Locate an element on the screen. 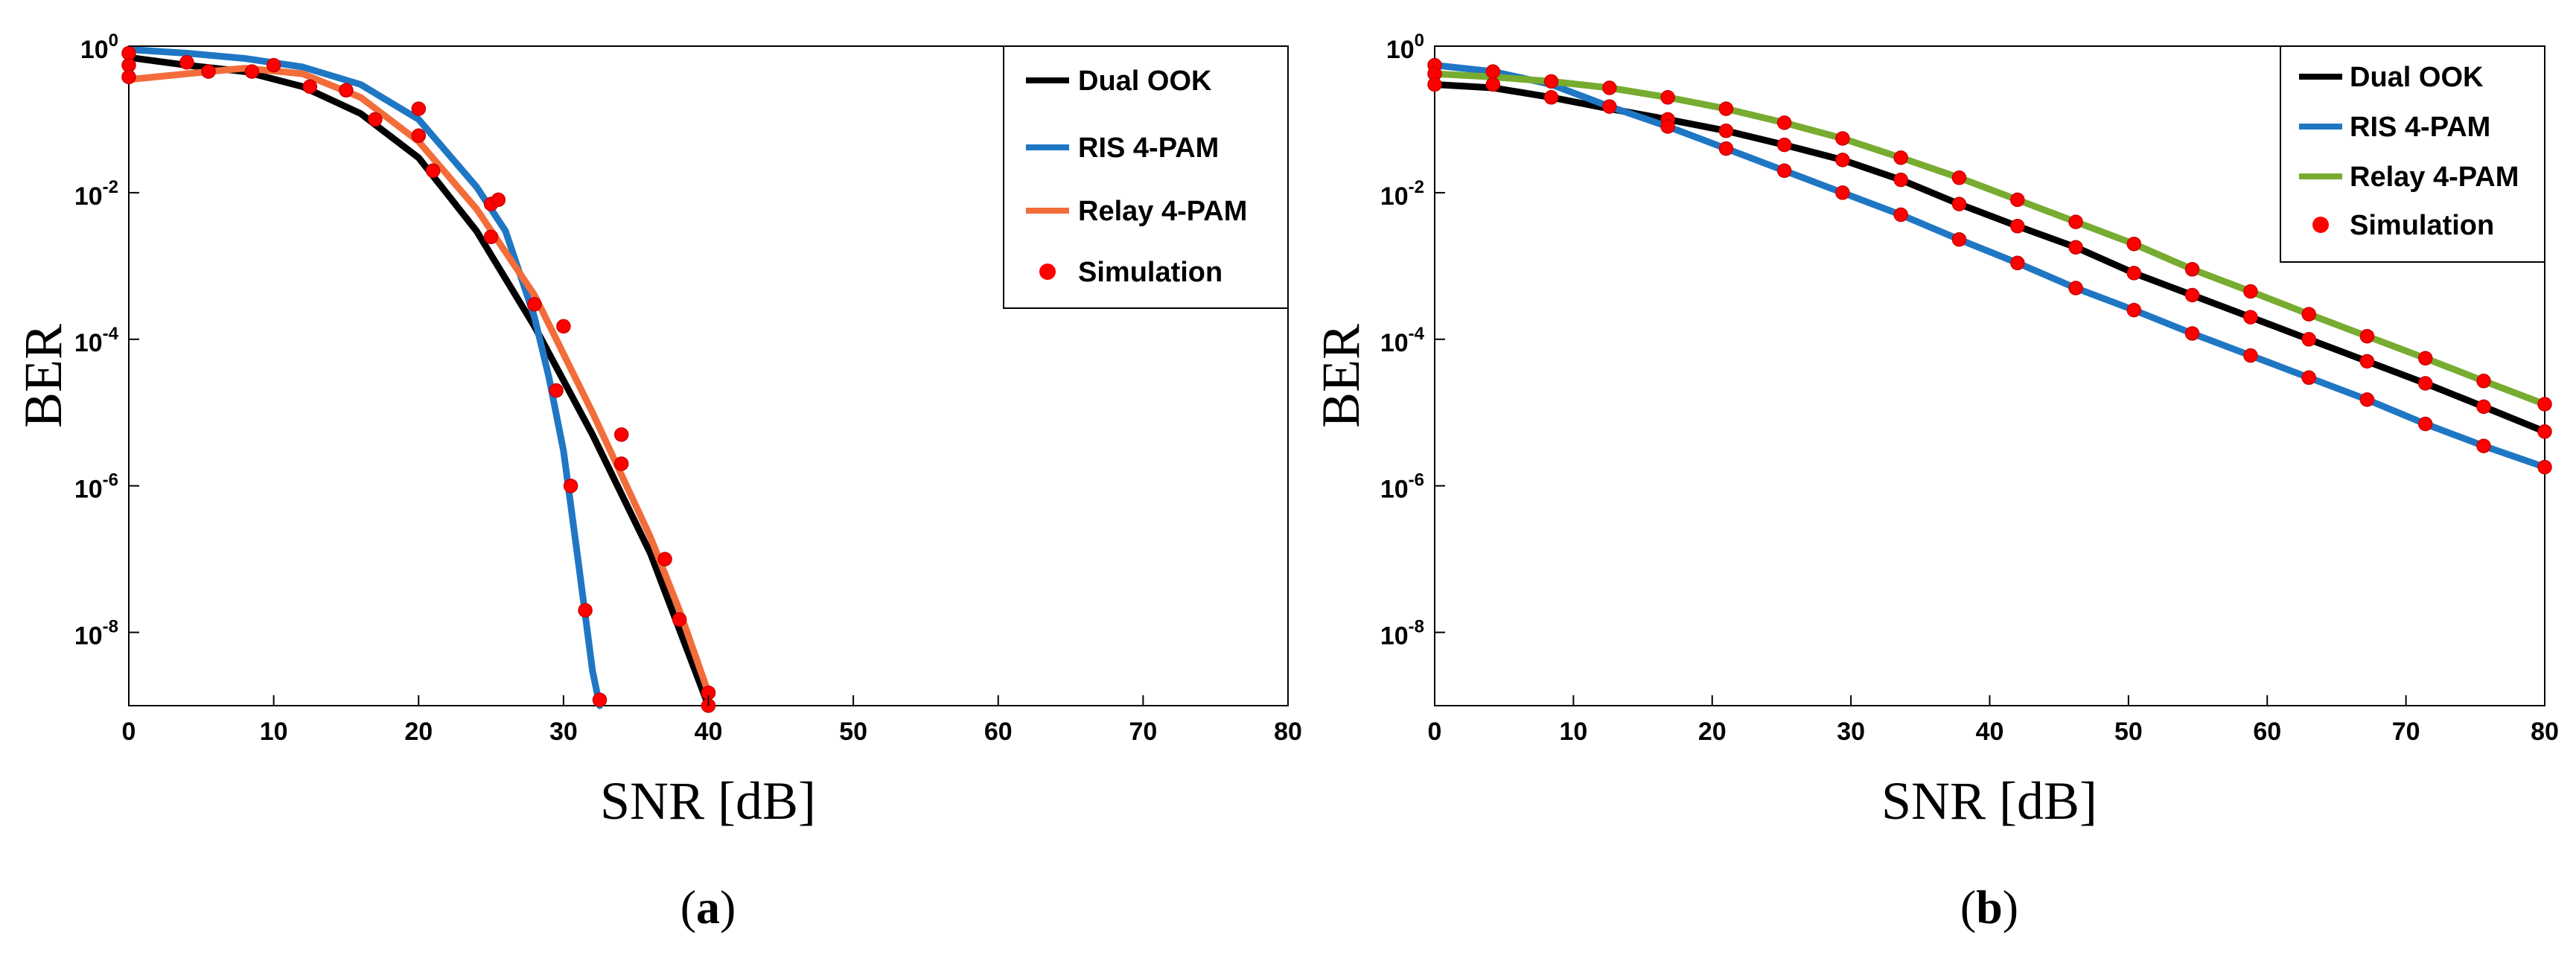 This screenshot has height=958, width=2576. x-tick-label: 50 is located at coordinates (2128, 732).